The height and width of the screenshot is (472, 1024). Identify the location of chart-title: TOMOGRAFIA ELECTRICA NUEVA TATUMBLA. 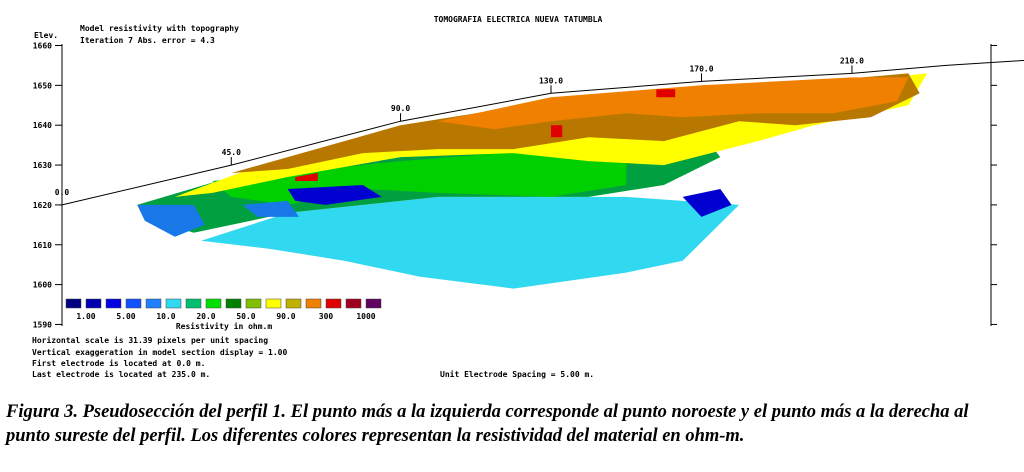
(518, 19).